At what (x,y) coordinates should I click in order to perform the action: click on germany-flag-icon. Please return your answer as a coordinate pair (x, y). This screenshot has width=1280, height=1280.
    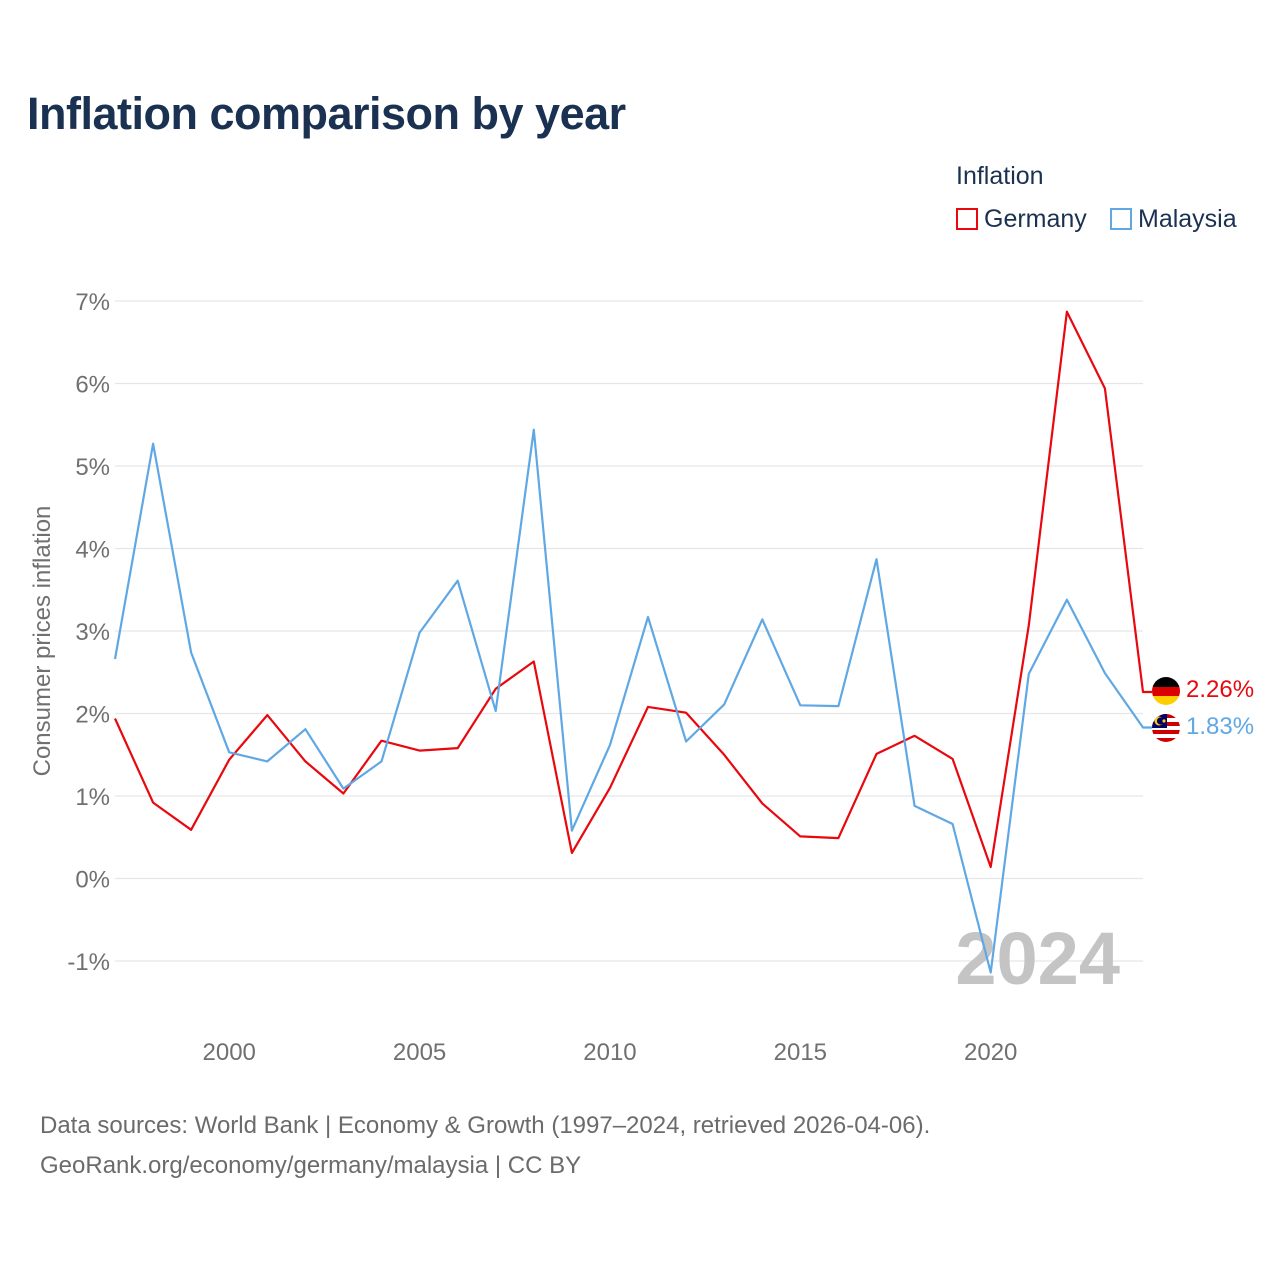
    Looking at the image, I should click on (1166, 691).